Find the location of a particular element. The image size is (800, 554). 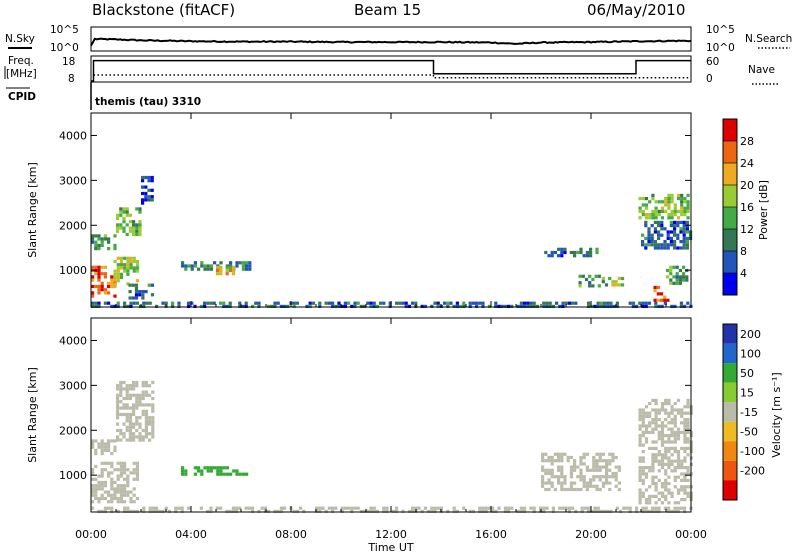

y-tick-label: 3000 is located at coordinates (73, 385).